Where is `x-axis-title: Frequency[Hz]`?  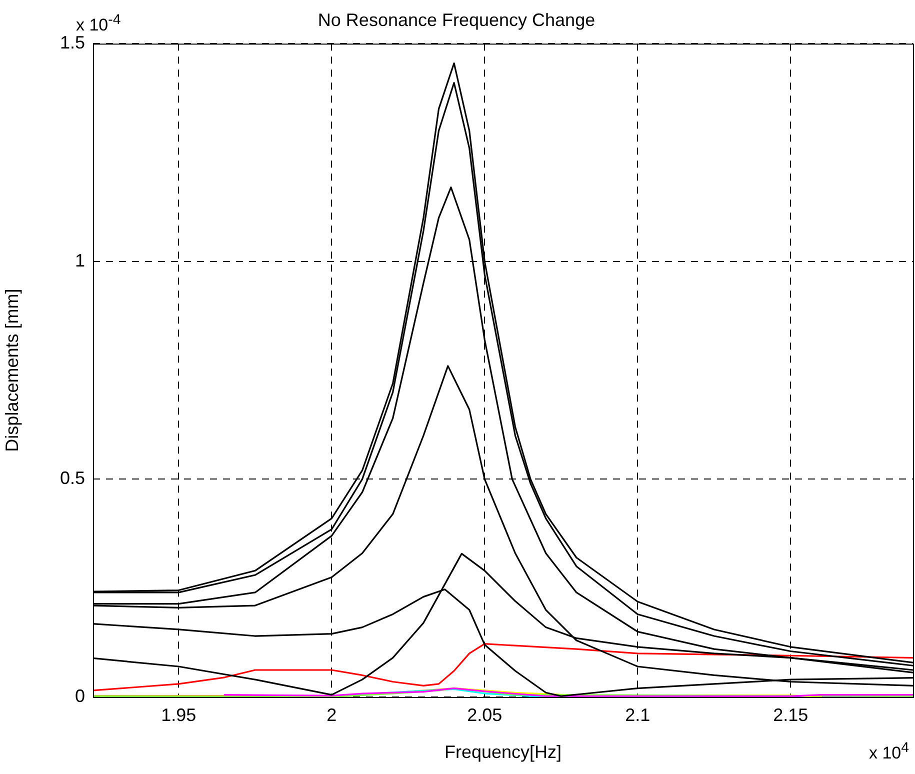
x-axis-title: Frequency[Hz] is located at coordinates (503, 752).